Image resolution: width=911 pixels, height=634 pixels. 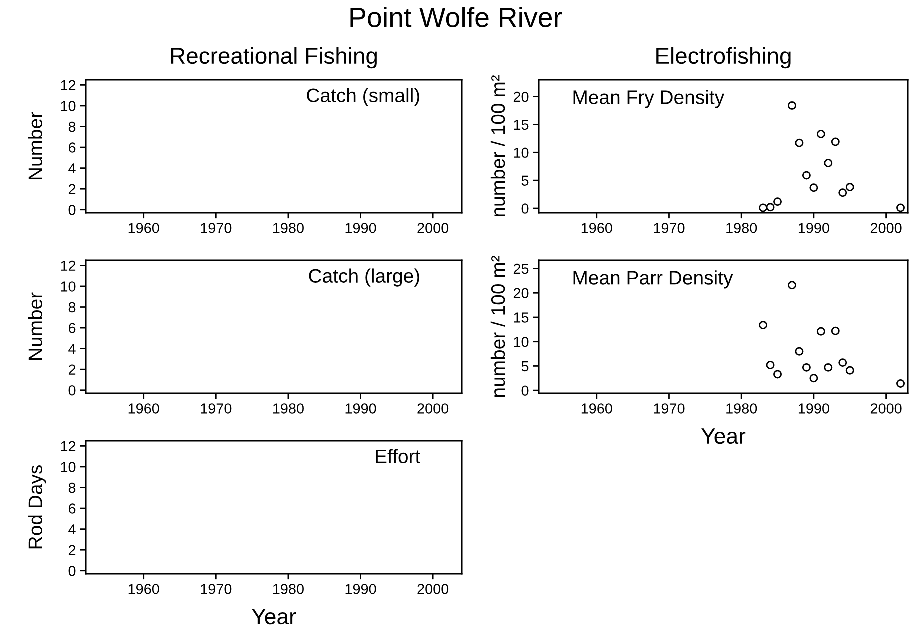 I want to click on text: Point Wolfe River, so click(x=456, y=17).